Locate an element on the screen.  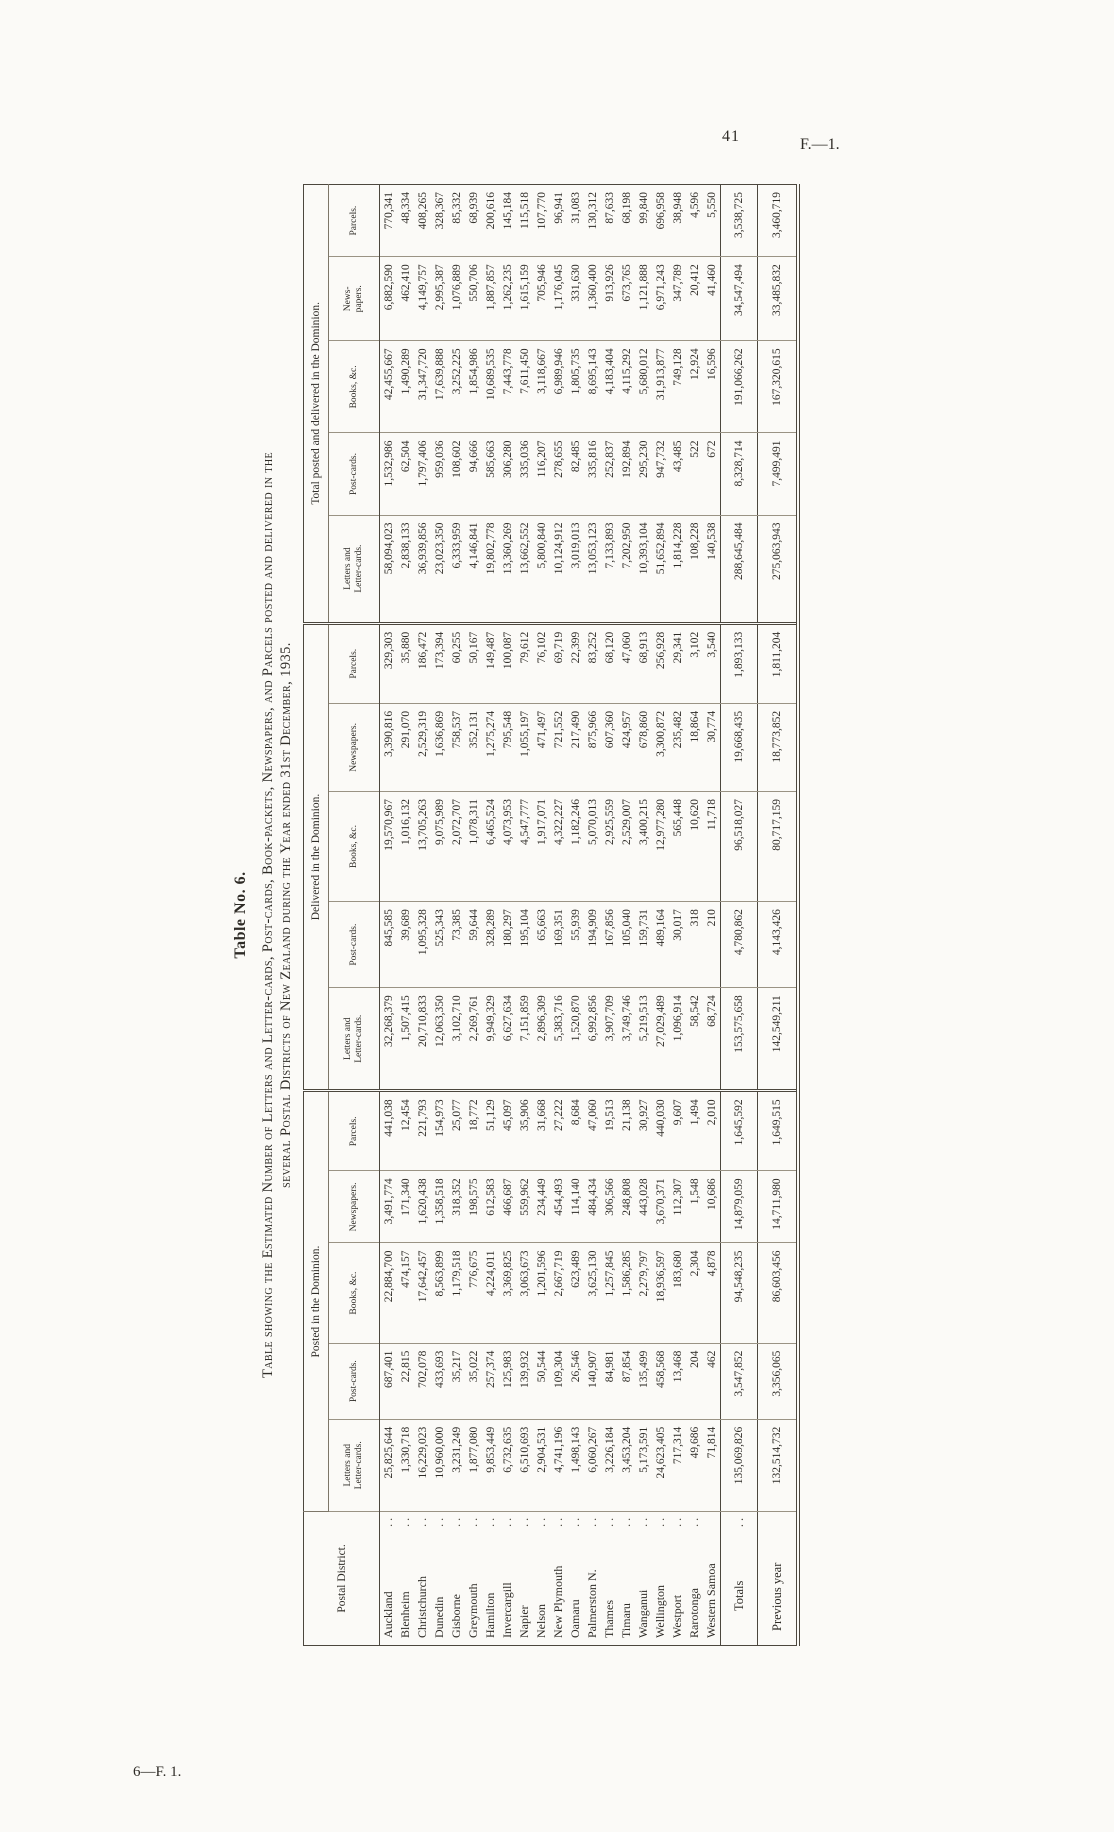
value-cell: 672 is located at coordinates (712, 474).